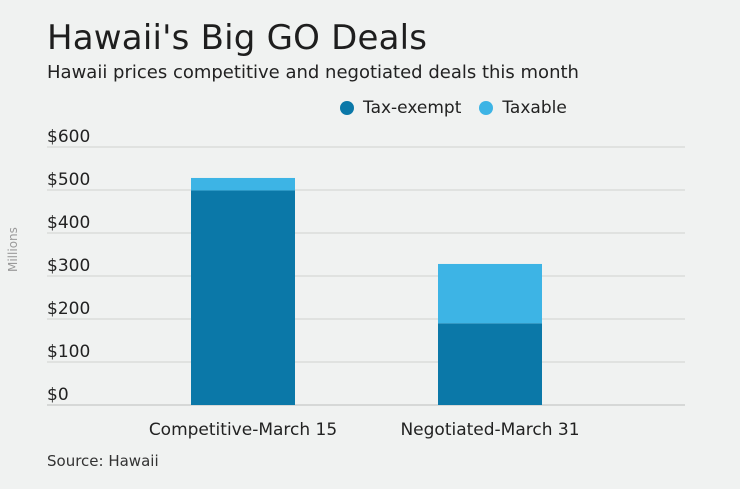  Describe the element at coordinates (68, 223) in the screenshot. I see `y-tick-label: $400` at that location.